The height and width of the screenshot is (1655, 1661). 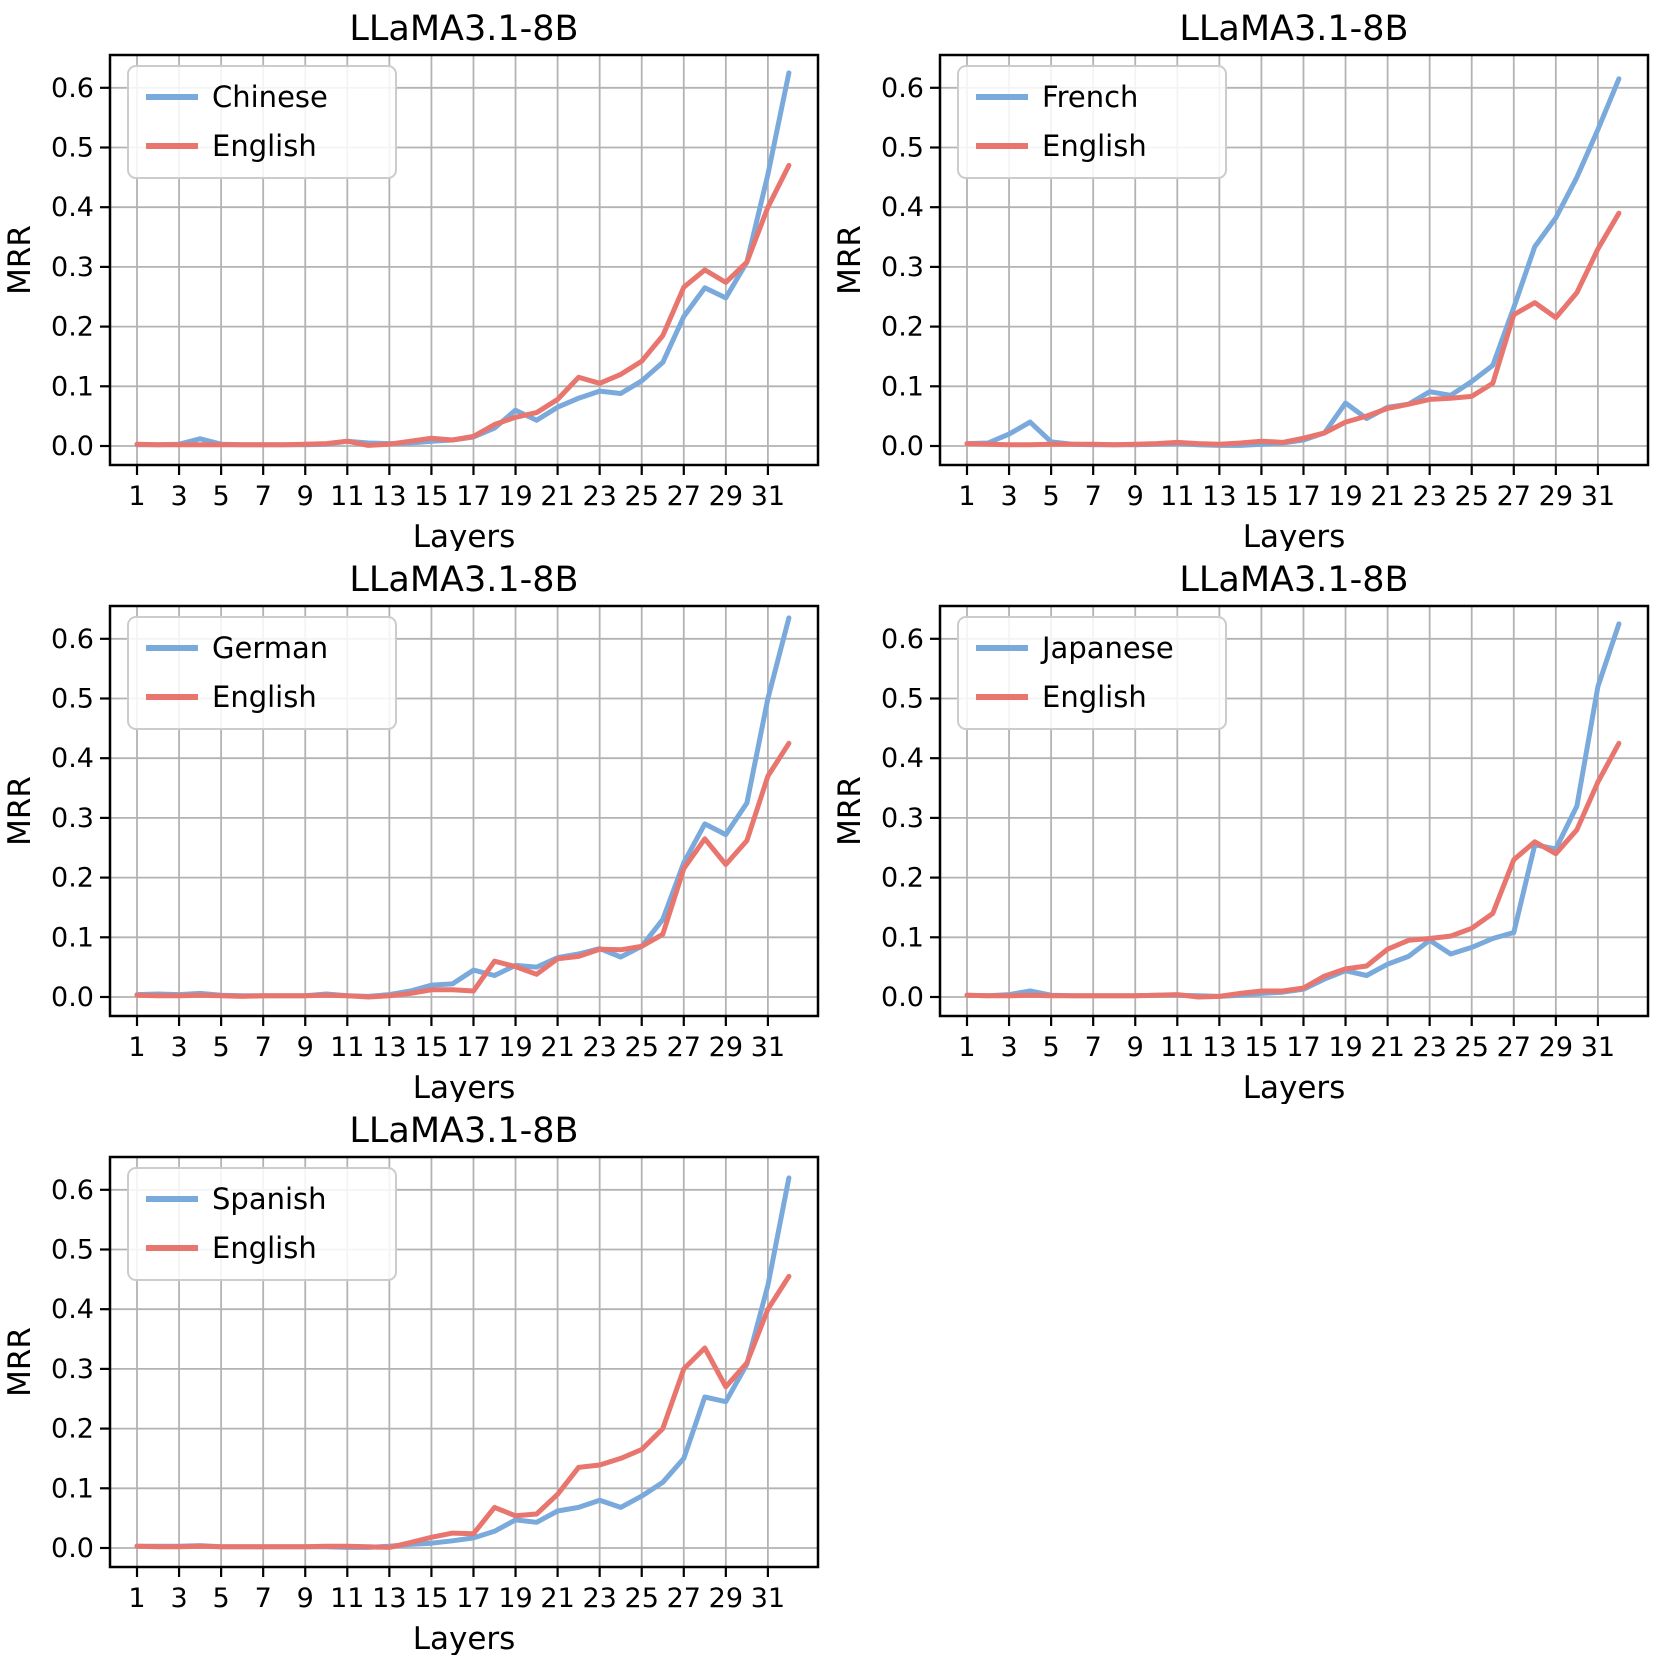 What do you see at coordinates (264, 146) in the screenshot?
I see `legend-label-english: English` at bounding box center [264, 146].